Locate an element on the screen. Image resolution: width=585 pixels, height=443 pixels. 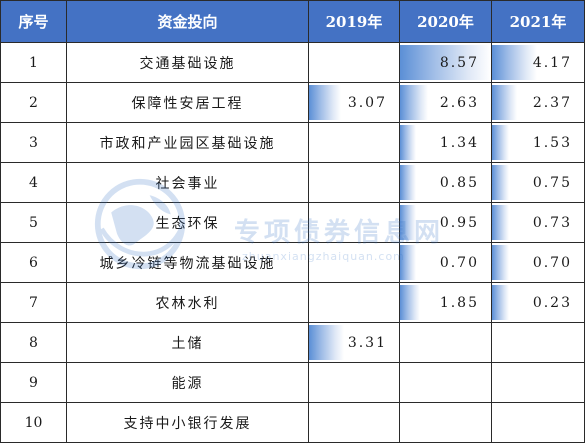
table-row: 1 交通基础设施 8.57 4.17 is located at coordinates (292, 62).